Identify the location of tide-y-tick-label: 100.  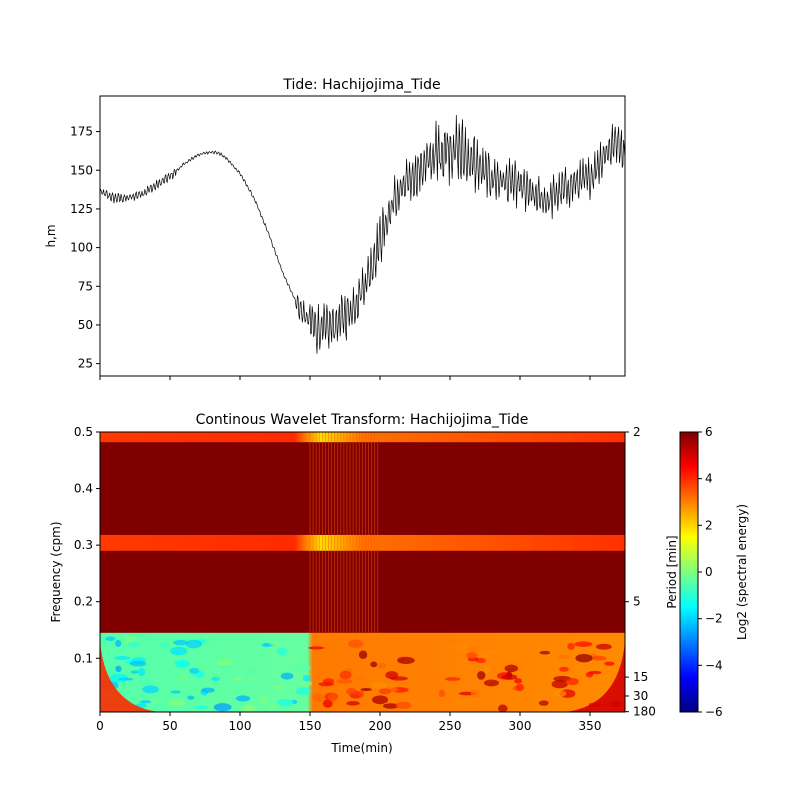
(81, 248).